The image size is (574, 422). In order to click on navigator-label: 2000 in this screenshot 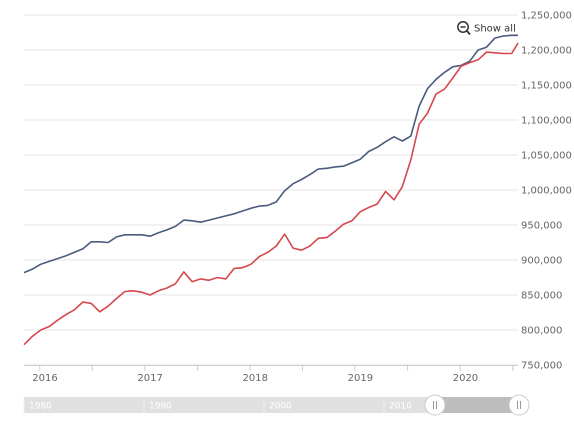, I will do `click(280, 407)`.